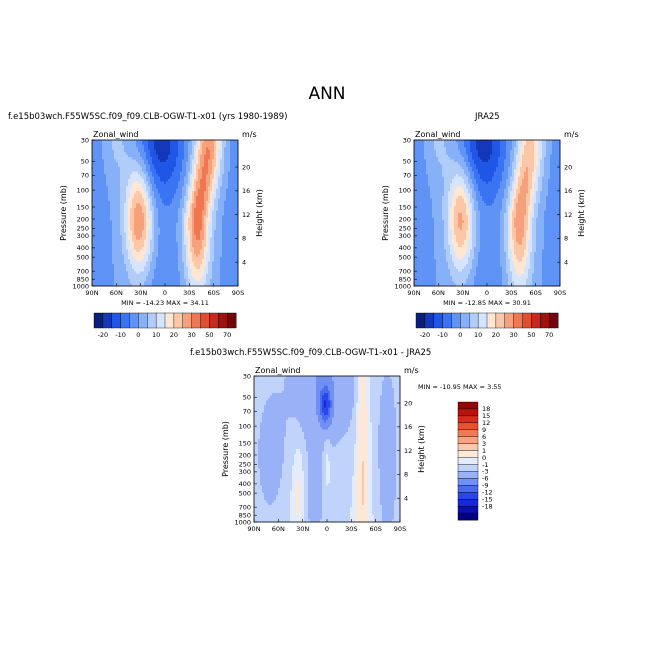 The image size is (654, 654). Describe the element at coordinates (244, 263) in the screenshot. I see `y2-tick-label: 4` at that location.